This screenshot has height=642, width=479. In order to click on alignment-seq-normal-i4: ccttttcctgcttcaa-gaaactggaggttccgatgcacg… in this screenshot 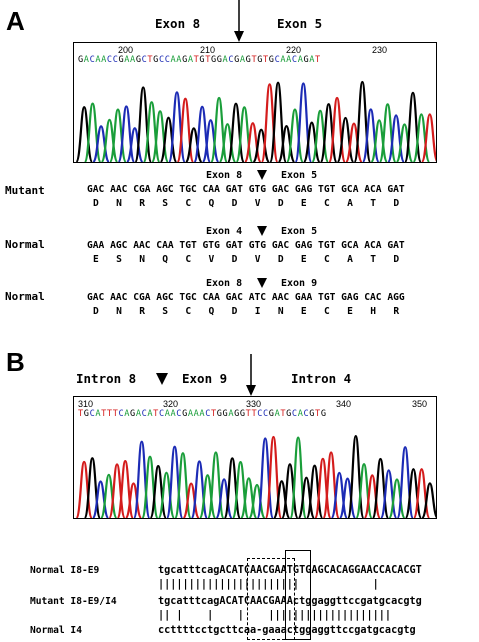, I will do `click(287, 630)`.